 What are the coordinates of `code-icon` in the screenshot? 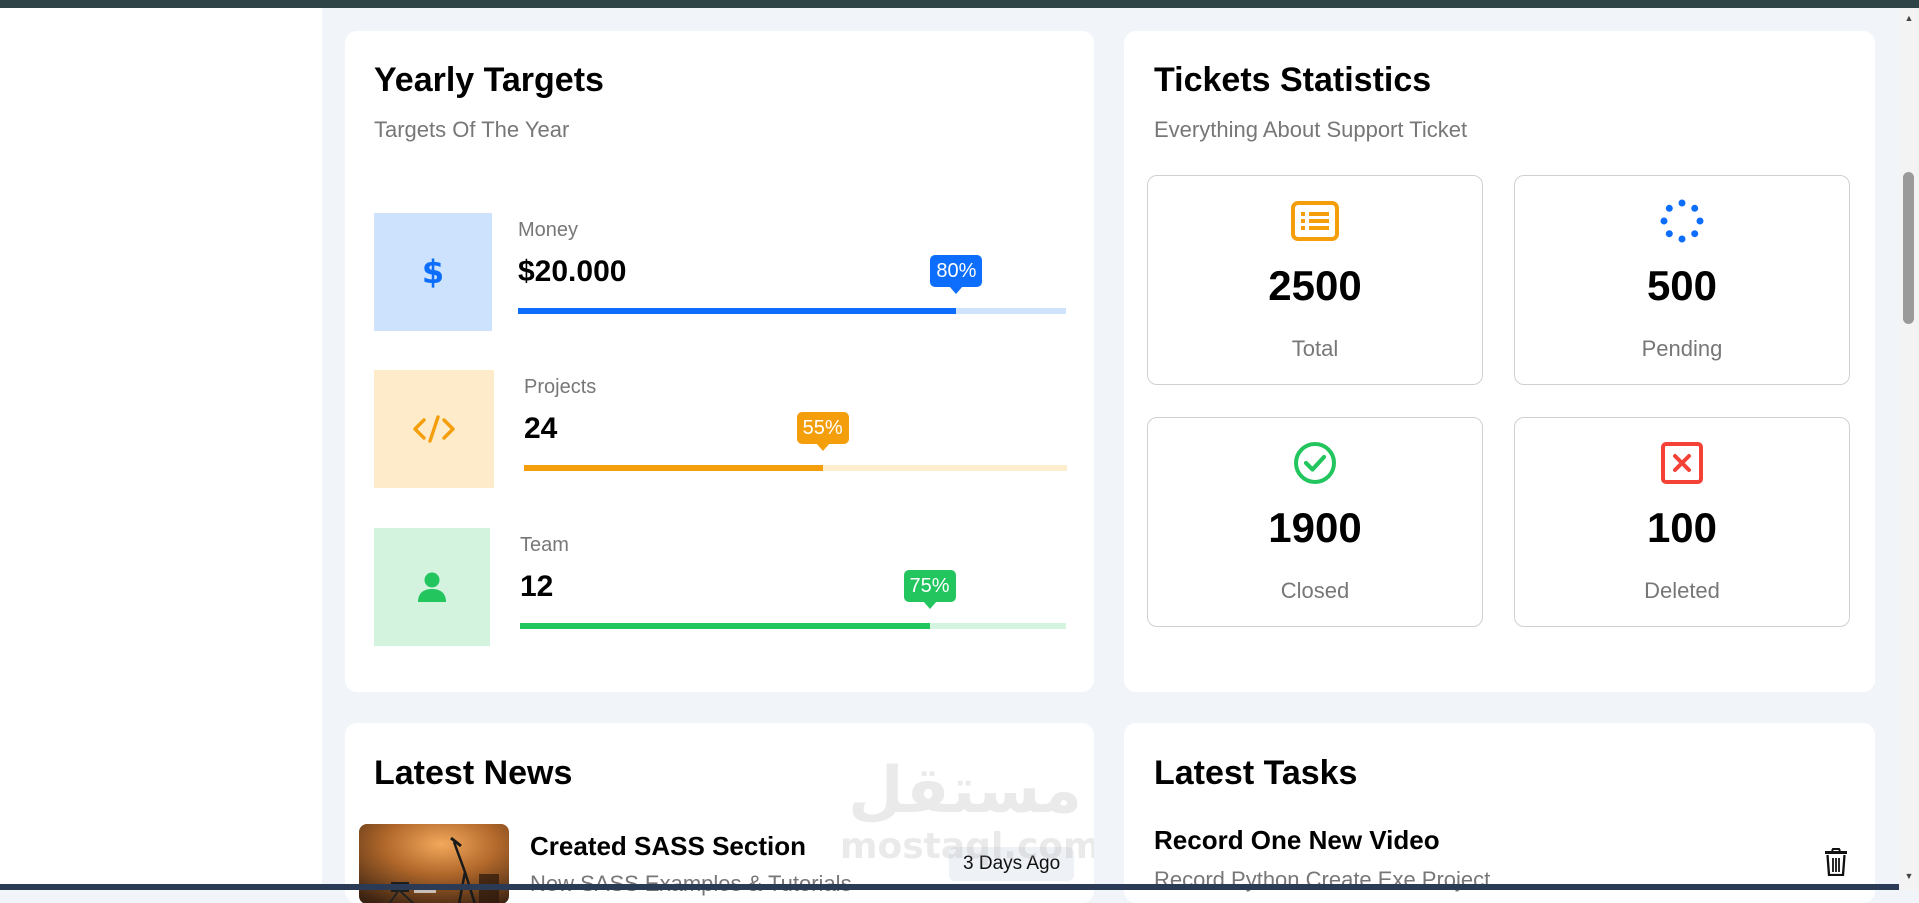 It's located at (434, 429).